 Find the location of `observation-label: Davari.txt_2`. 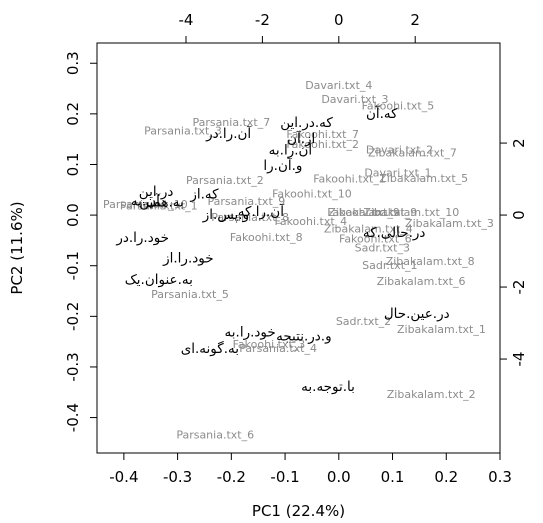

observation-label: Davari.txt_2 is located at coordinates (399, 149).